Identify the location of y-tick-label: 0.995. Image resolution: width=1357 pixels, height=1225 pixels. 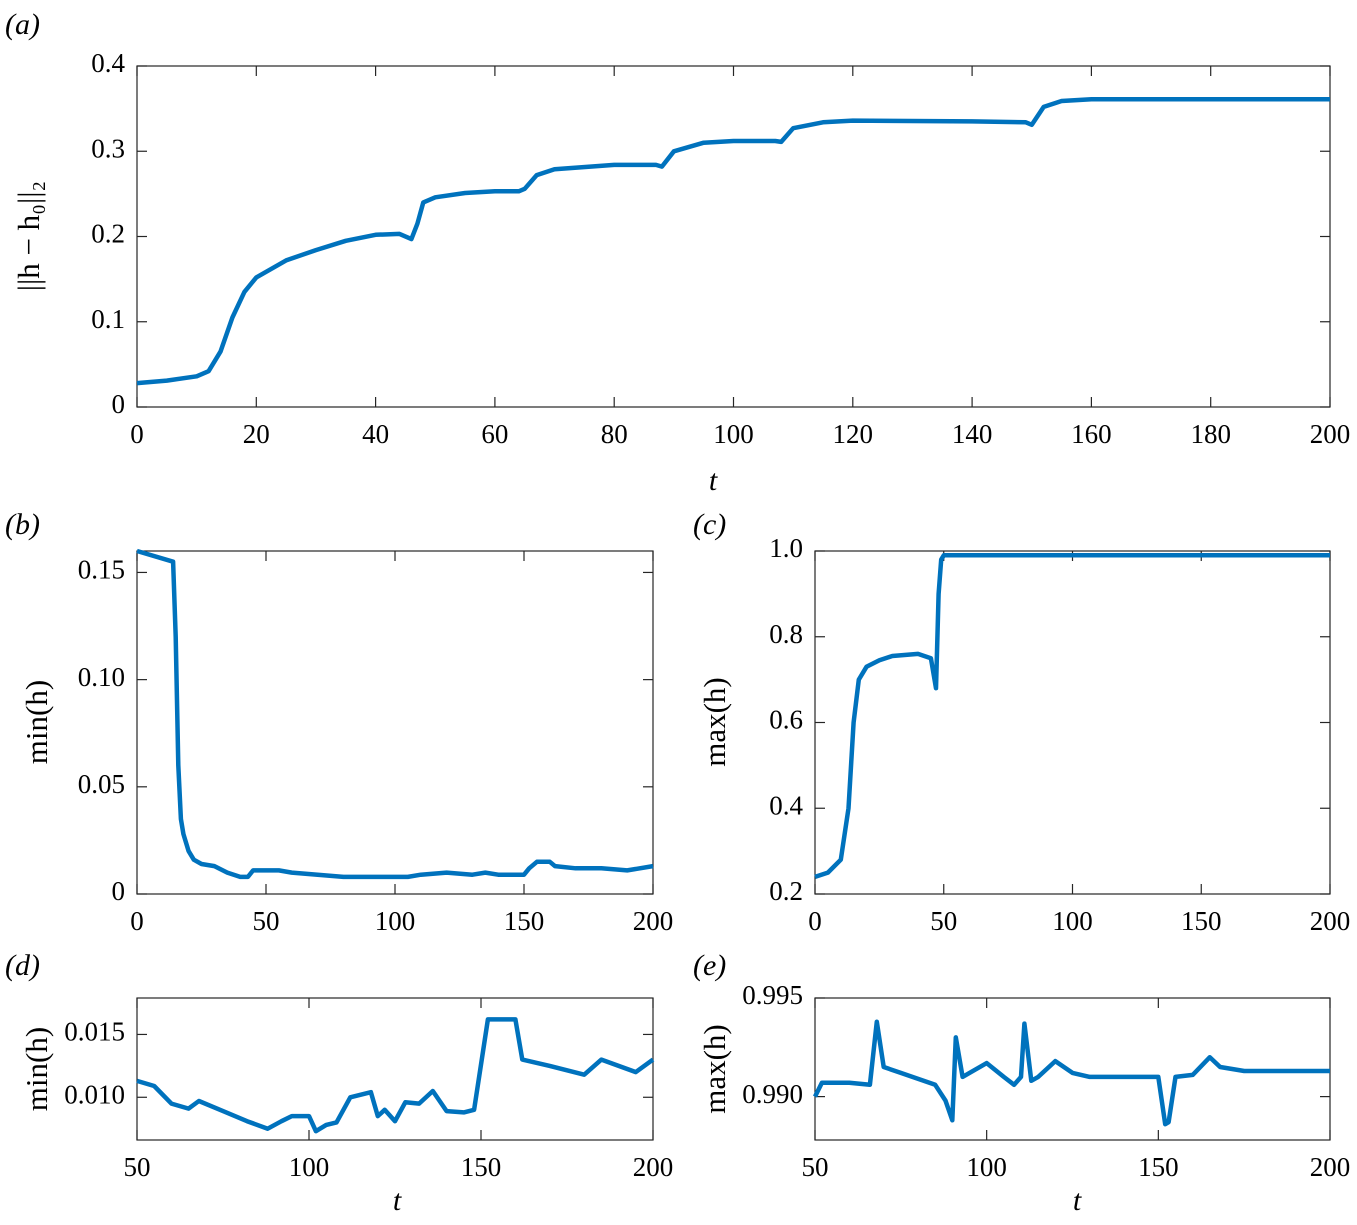
(772, 995).